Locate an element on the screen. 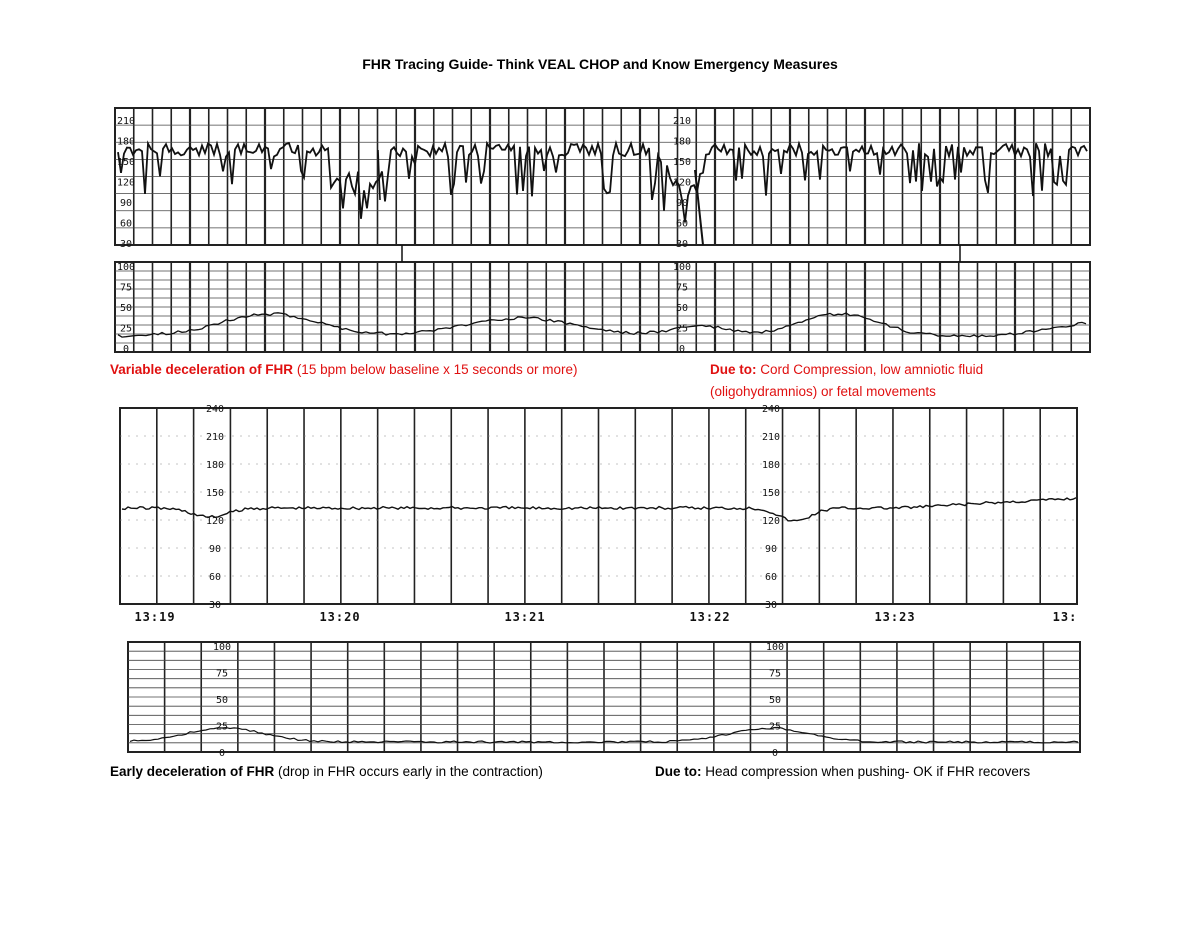 The image size is (1200, 927). variable-due-text: Cord Compression, low amniotic fluid is located at coordinates (870, 369).